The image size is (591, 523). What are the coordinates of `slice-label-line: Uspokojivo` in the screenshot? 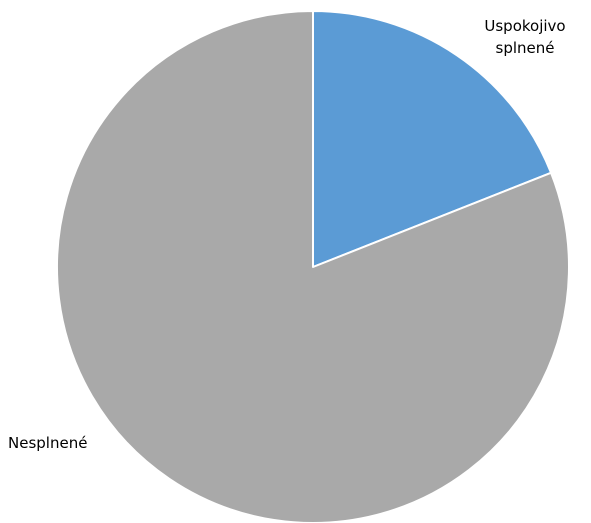 It's located at (525, 26).